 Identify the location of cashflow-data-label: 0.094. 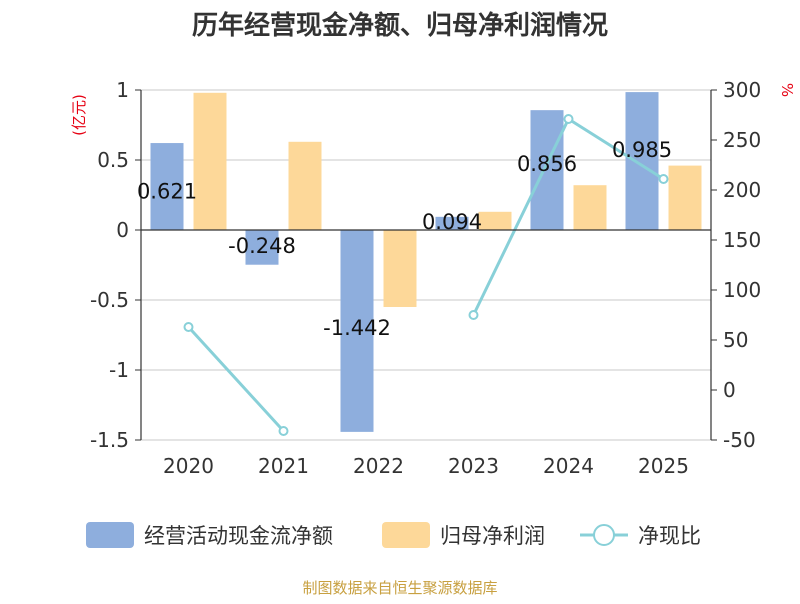
(452, 222).